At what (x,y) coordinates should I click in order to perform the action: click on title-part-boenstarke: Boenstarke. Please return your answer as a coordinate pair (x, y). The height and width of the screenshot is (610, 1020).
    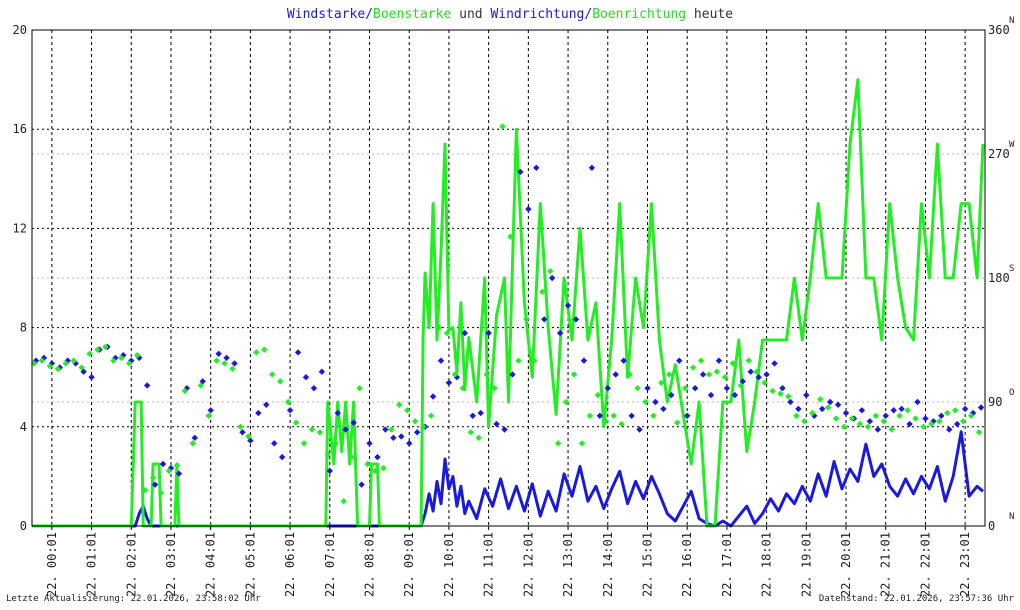
    Looking at the image, I should click on (412, 14).